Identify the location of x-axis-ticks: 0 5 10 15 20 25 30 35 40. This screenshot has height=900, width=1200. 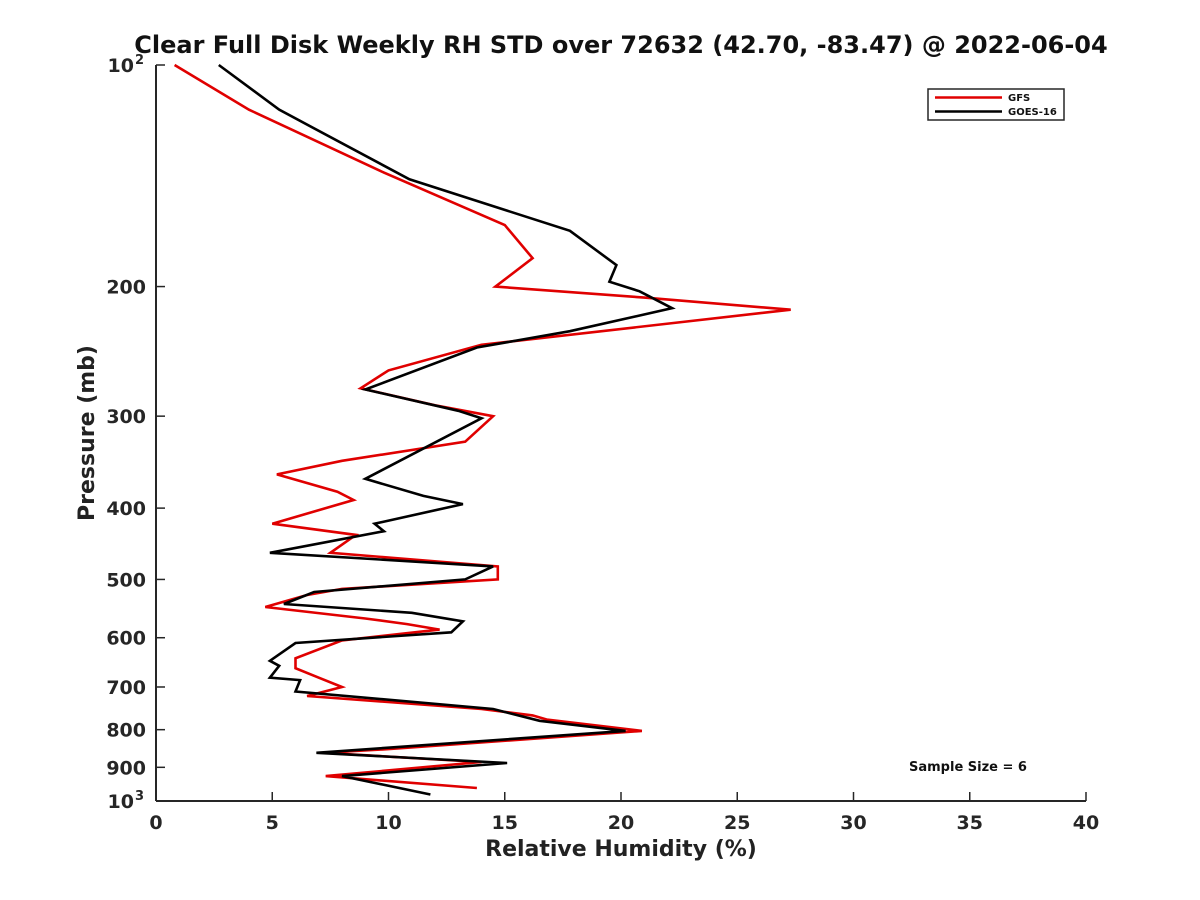
(624, 813).